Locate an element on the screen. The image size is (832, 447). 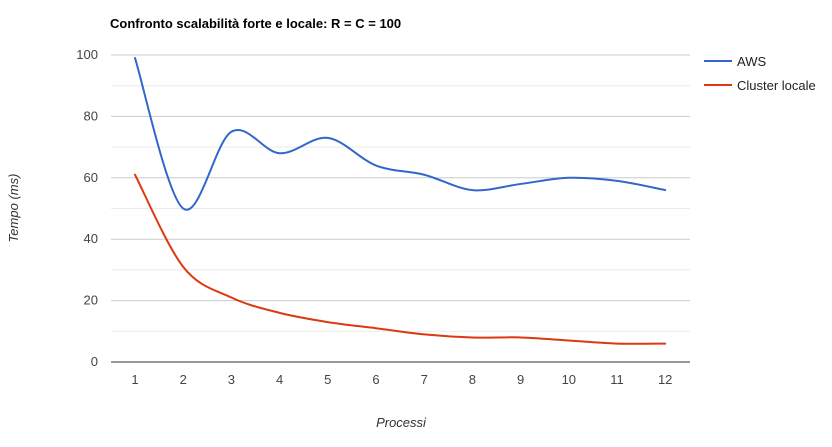
x-tick-label: 2 is located at coordinates (183, 379).